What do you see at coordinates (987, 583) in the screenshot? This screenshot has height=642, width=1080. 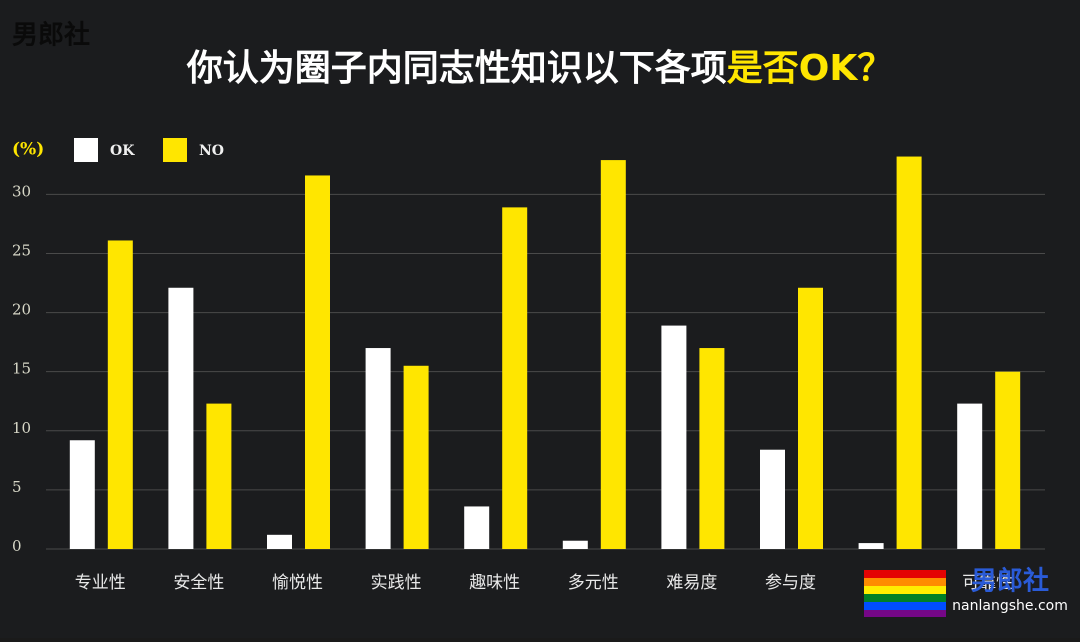 I see `x-tick-label: 可靠性` at bounding box center [987, 583].